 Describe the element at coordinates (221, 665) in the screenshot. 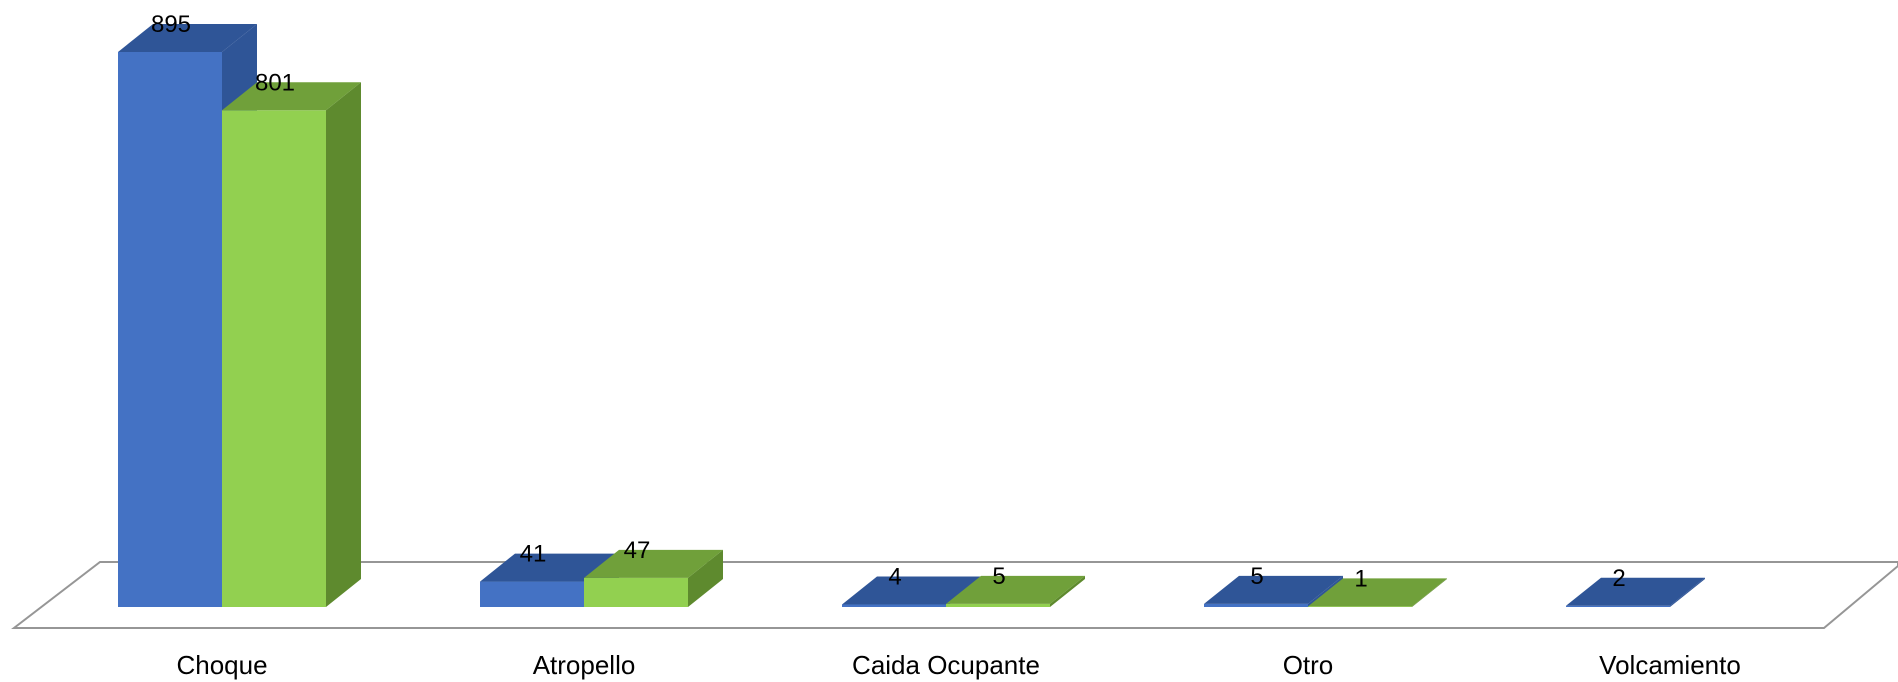

I see `x-tick-label: Choque` at that location.